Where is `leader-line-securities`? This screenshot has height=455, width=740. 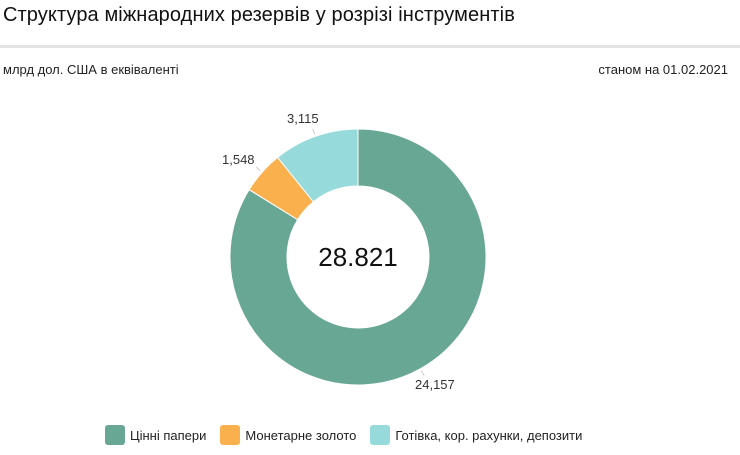 leader-line-securities is located at coordinates (422, 373).